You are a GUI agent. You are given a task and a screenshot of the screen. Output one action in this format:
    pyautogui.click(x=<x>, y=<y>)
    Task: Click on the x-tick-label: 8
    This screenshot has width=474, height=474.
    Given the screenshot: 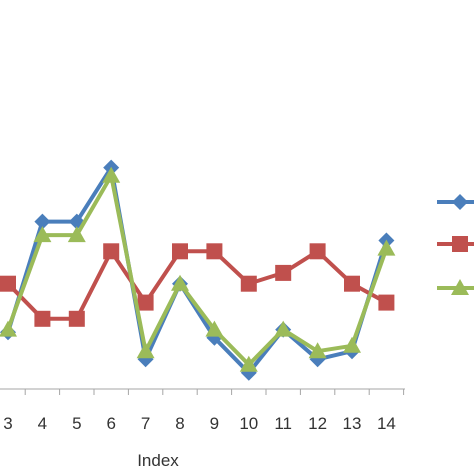 What is the action you would take?
    pyautogui.click(x=179, y=423)
    